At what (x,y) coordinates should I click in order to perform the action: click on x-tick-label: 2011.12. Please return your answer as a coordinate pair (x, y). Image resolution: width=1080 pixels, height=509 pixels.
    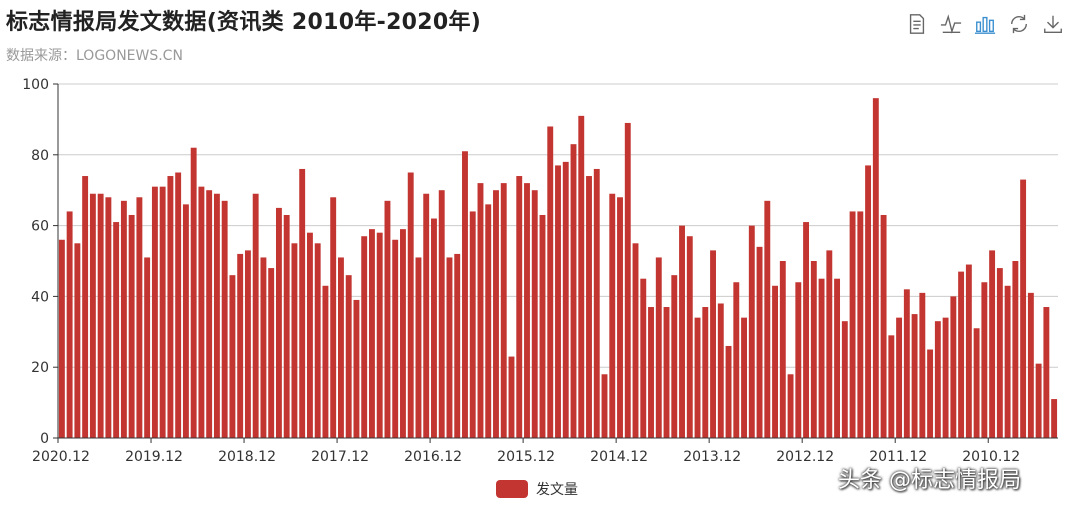
    Looking at the image, I should click on (898, 457).